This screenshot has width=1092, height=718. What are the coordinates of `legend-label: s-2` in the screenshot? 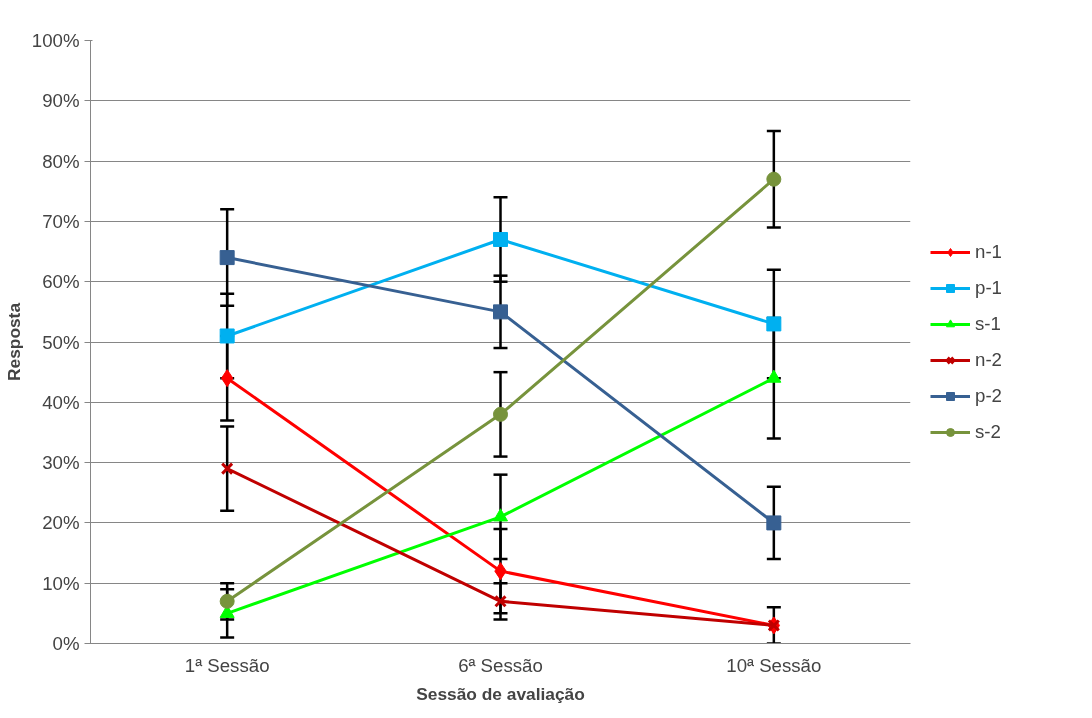 It's located at (988, 431).